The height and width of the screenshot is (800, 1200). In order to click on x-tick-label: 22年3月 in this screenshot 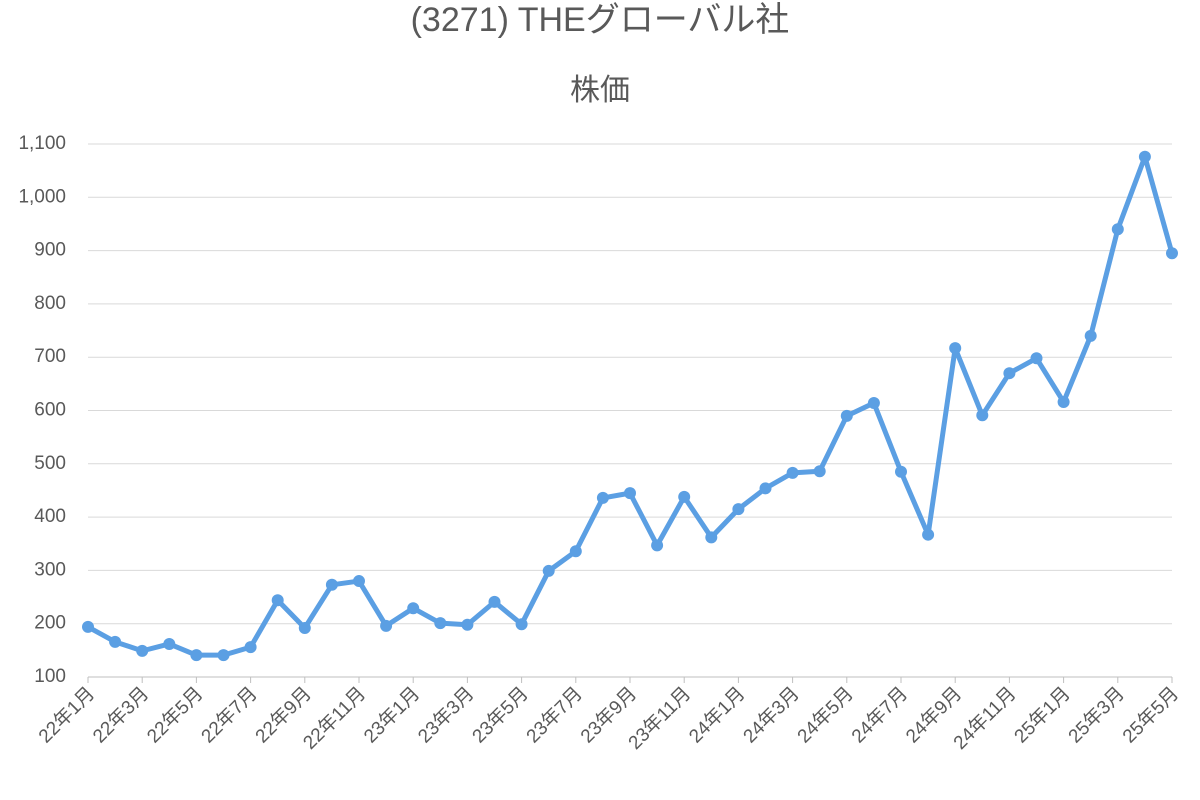, I will do `click(120, 715)`.